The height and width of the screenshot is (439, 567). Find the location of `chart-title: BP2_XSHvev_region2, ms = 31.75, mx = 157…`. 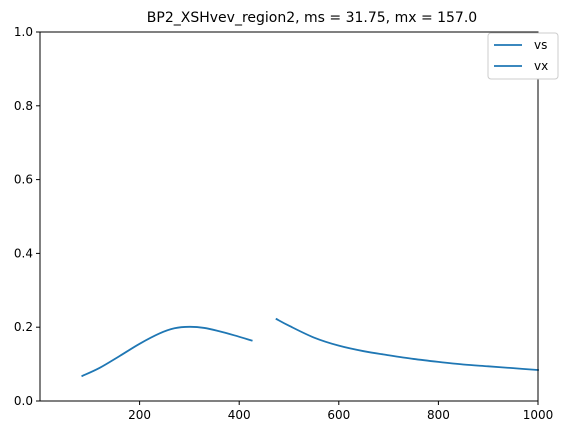

chart-title: BP2_XSHvev_region2, ms = 31.75, mx = 157… is located at coordinates (312, 18).